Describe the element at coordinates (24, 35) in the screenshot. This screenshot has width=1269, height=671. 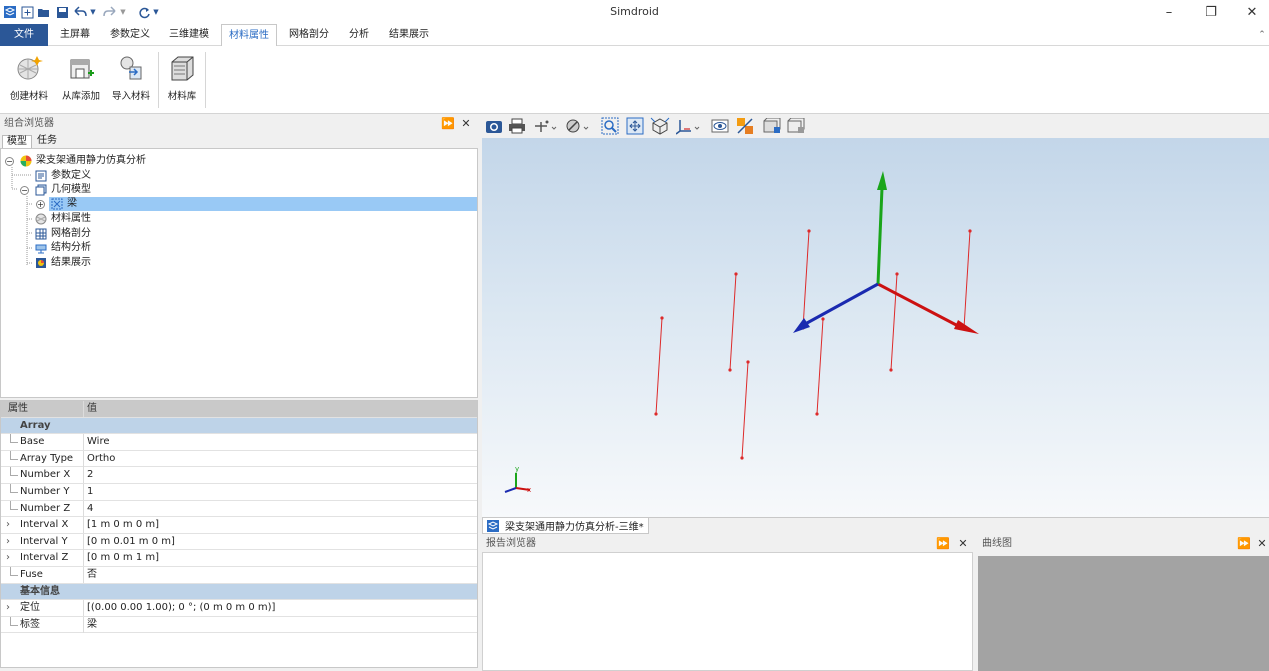
I see `file-menu: 文件` at that location.